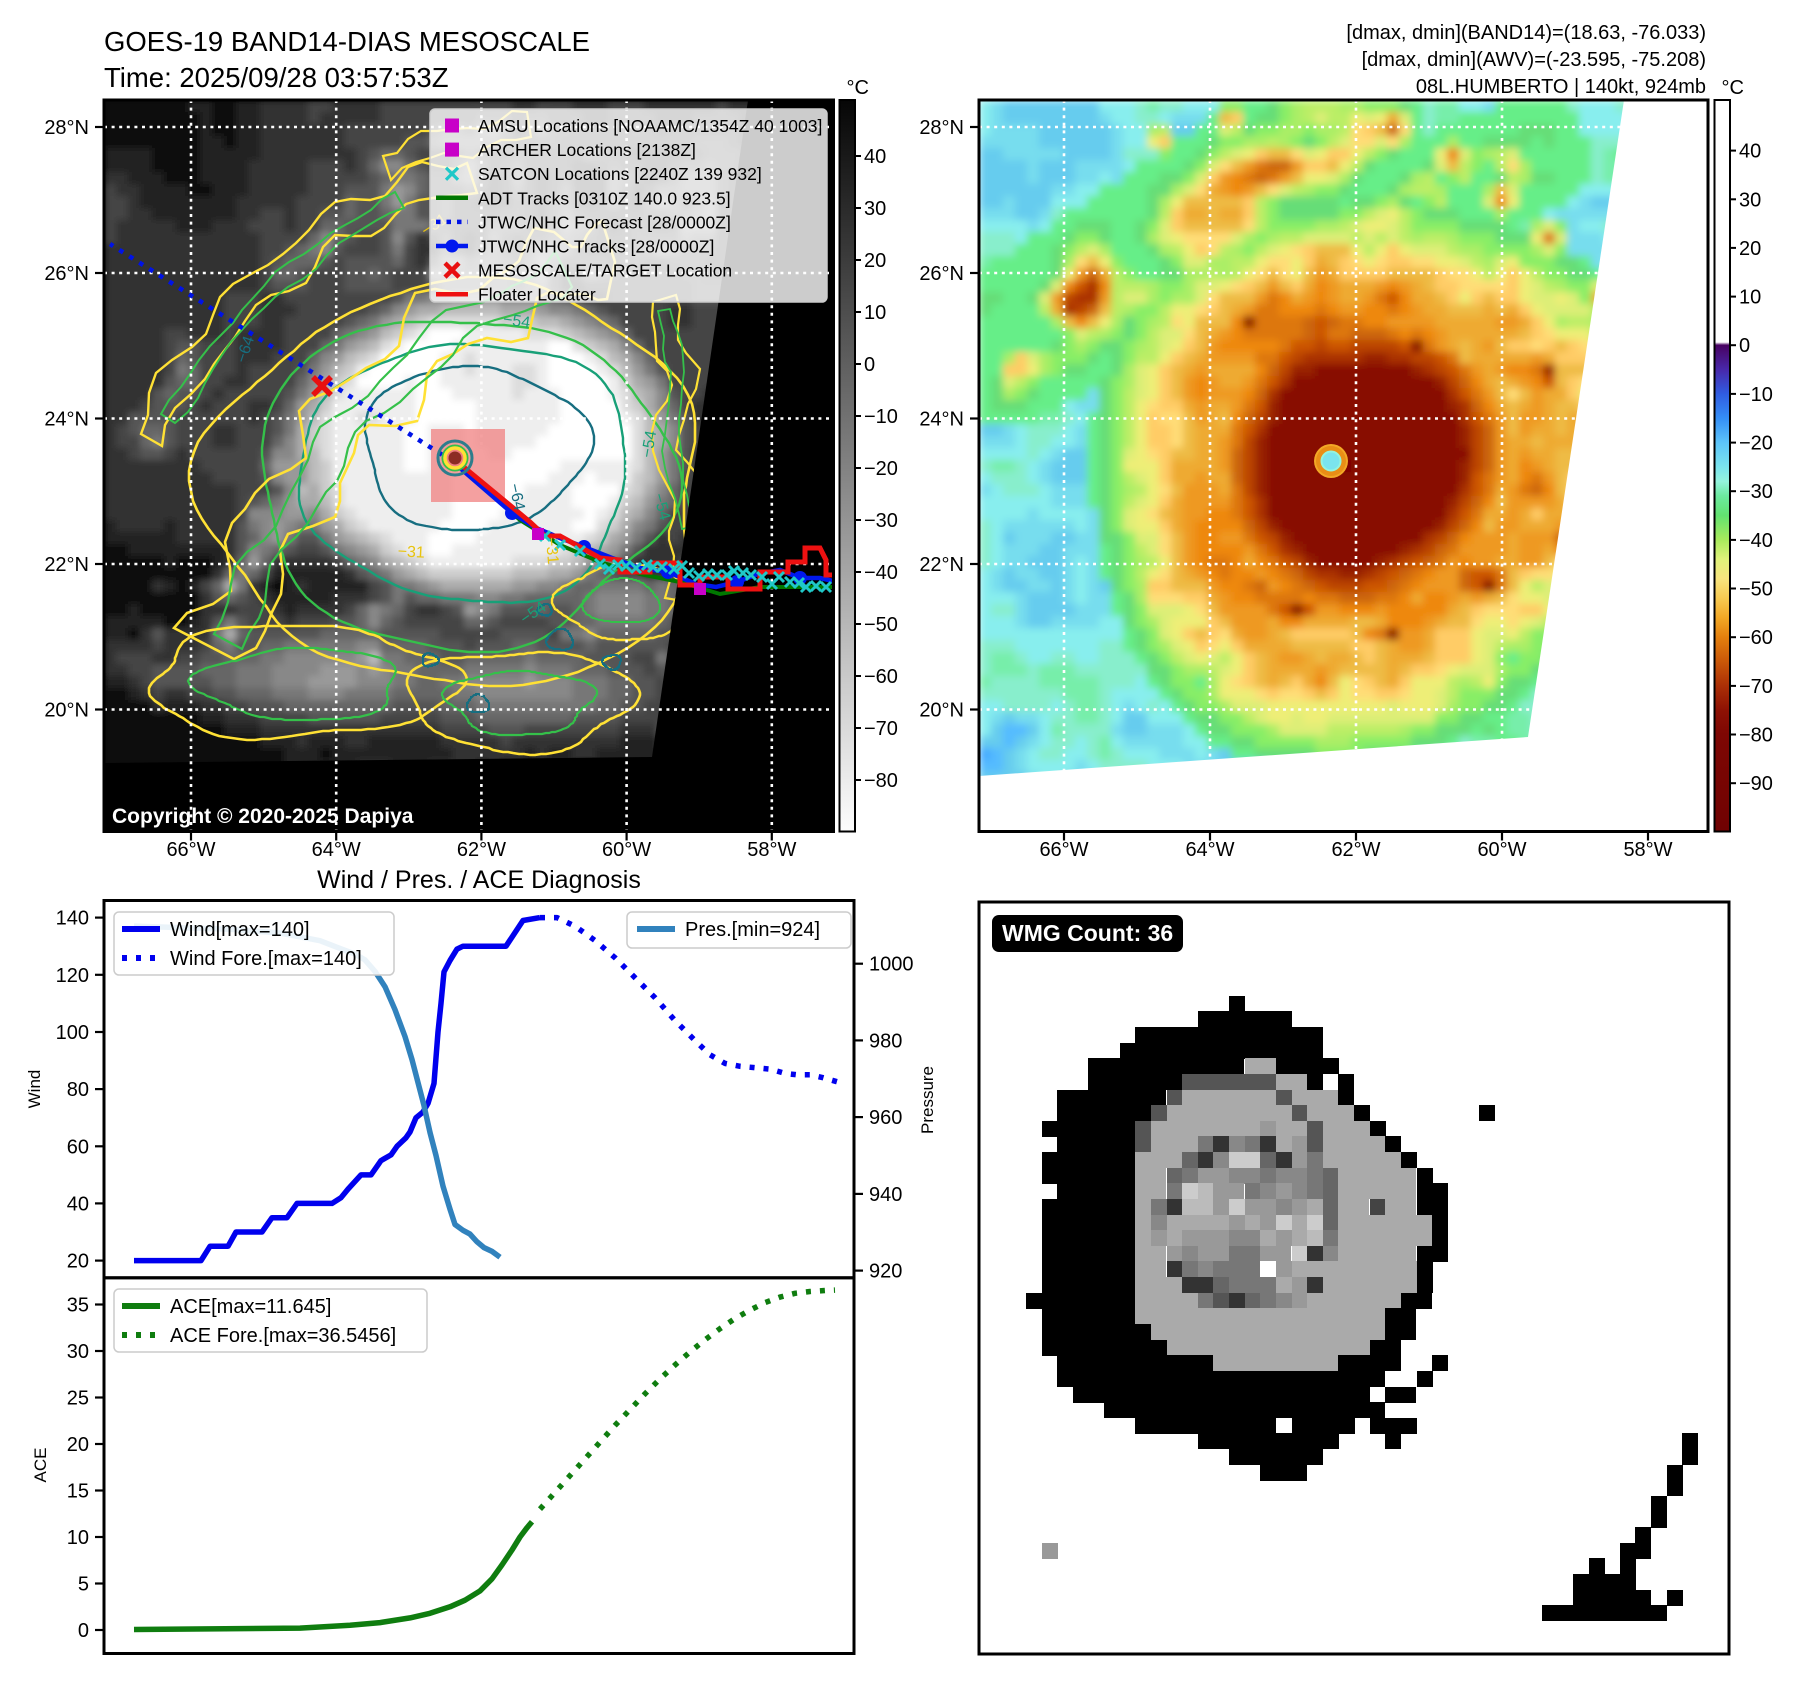 The width and height of the screenshot is (1797, 1690). Describe the element at coordinates (604, 198) in the screenshot. I see `svg-text: ADT Tracks [0310Z 140.0 923.5]` at that location.